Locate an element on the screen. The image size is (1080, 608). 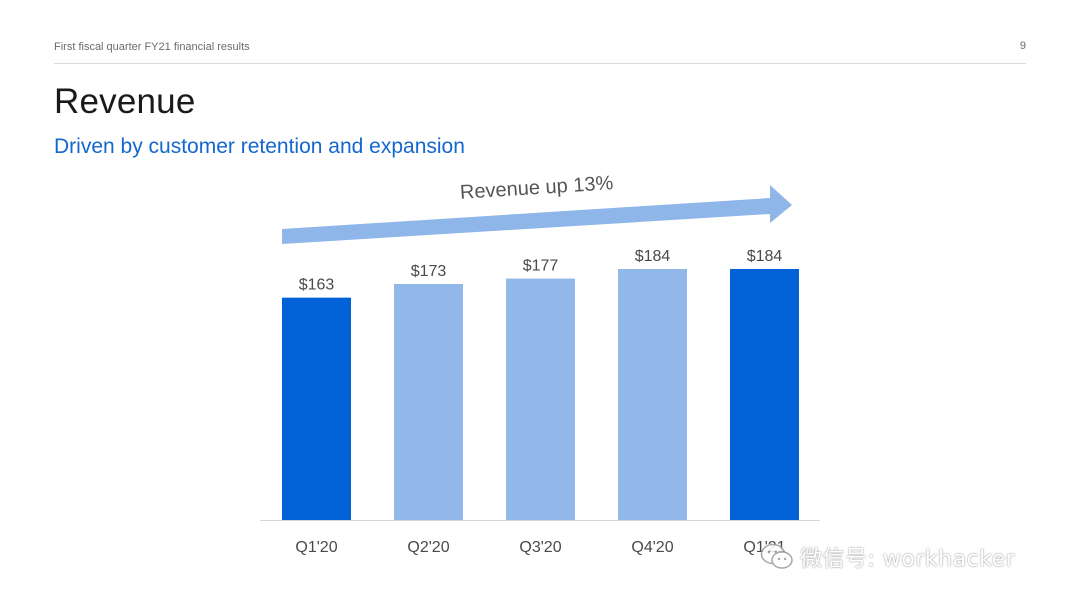
bar-value-label-3: $177 is located at coordinates (541, 266).